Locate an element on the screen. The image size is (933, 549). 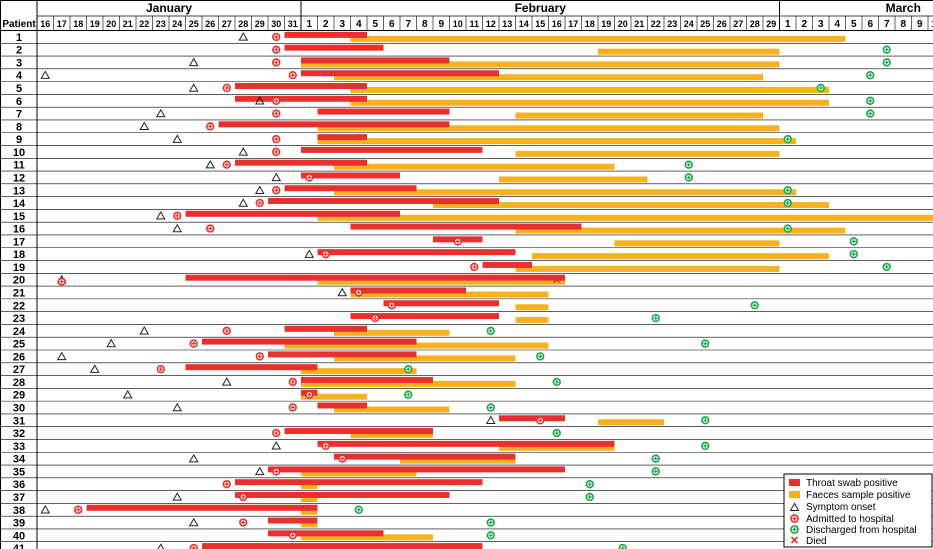
patient-id-label: 22 is located at coordinates (19, 306).